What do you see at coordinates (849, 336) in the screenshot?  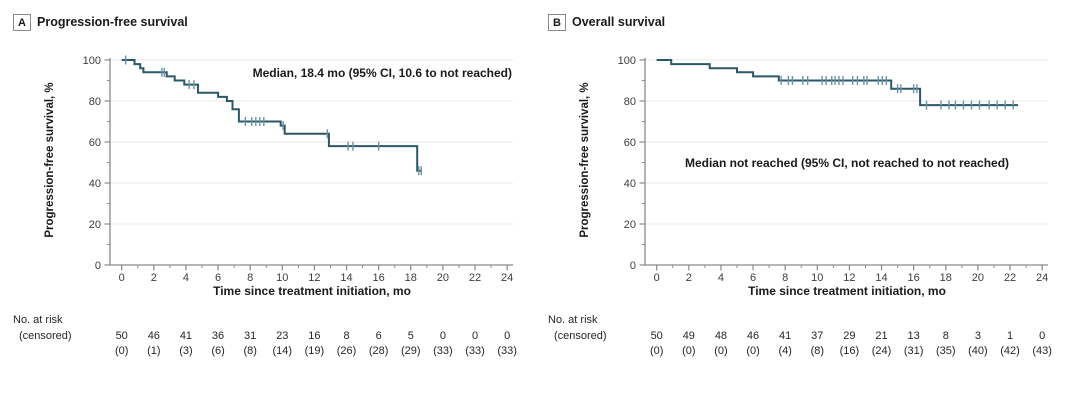 I see `at-risk-count: 29` at bounding box center [849, 336].